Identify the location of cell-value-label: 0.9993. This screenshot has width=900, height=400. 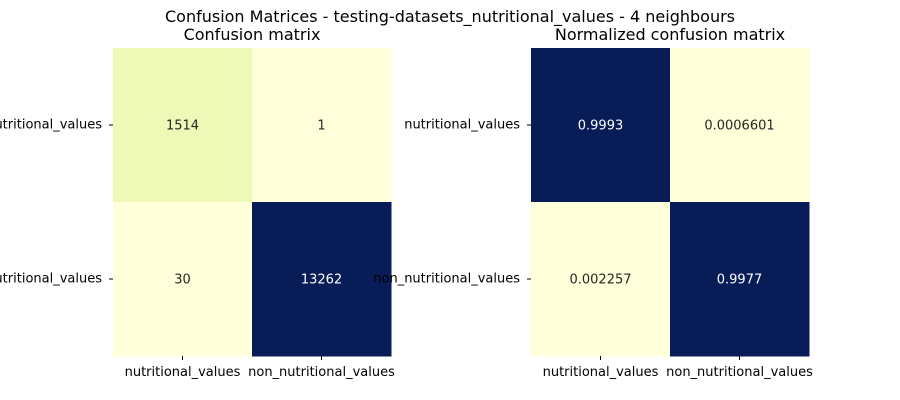
(601, 126).